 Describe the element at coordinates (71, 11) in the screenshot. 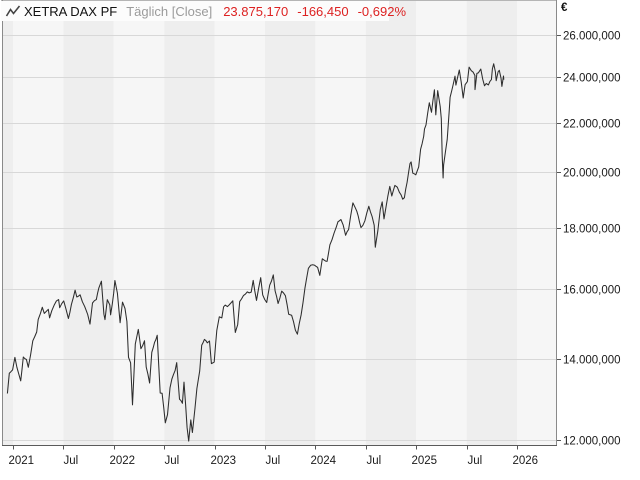

I see `instrument-name: XETRA DAX PF` at that location.